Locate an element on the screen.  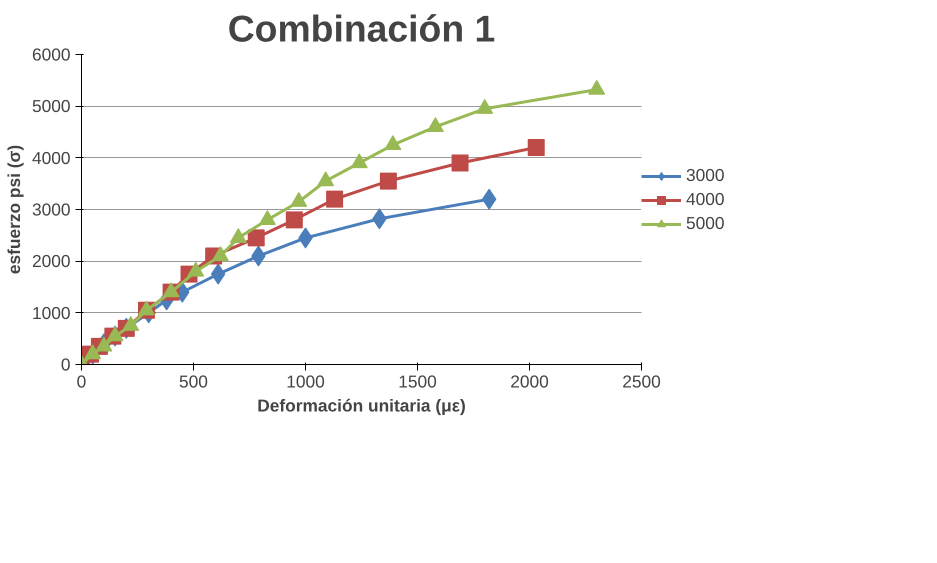
y-tick-label: 1000 is located at coordinates (51, 312).